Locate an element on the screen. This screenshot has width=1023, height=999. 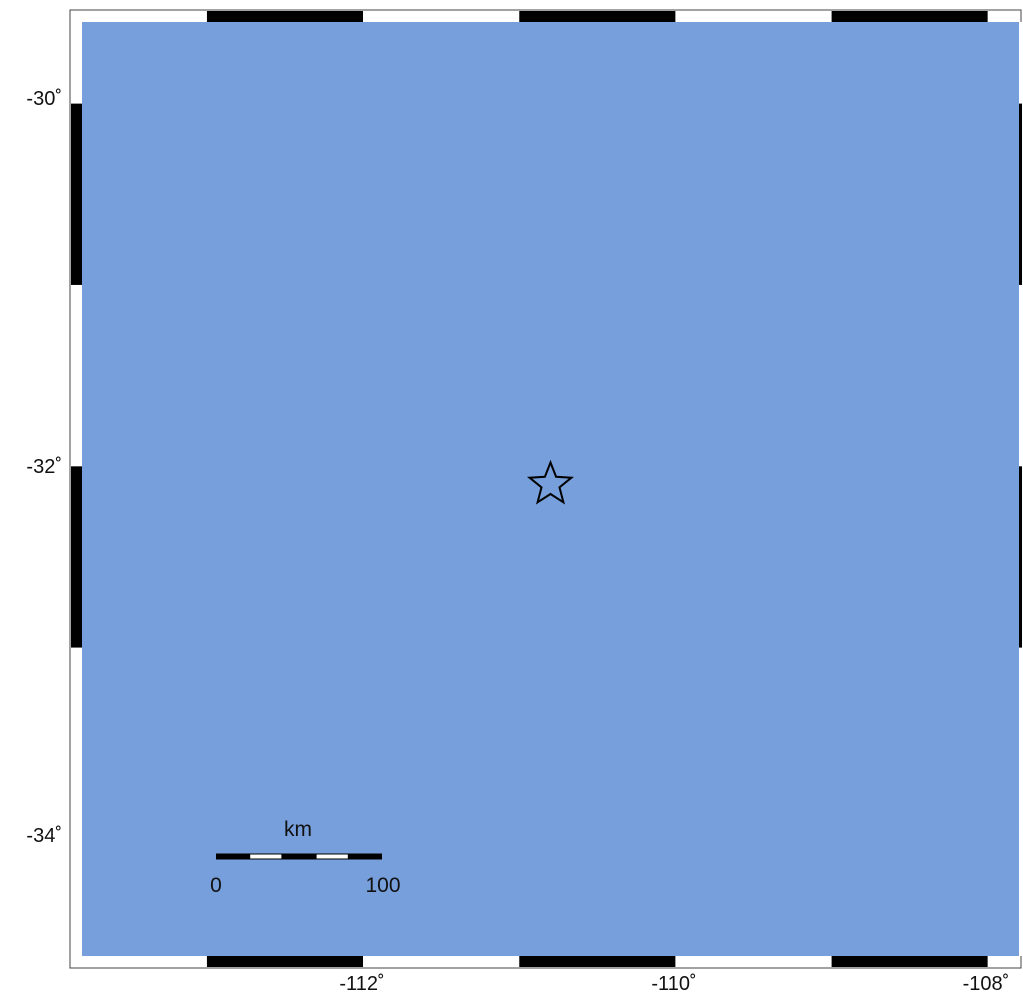
scale-bar-start-label: 0 is located at coordinates (216, 885).